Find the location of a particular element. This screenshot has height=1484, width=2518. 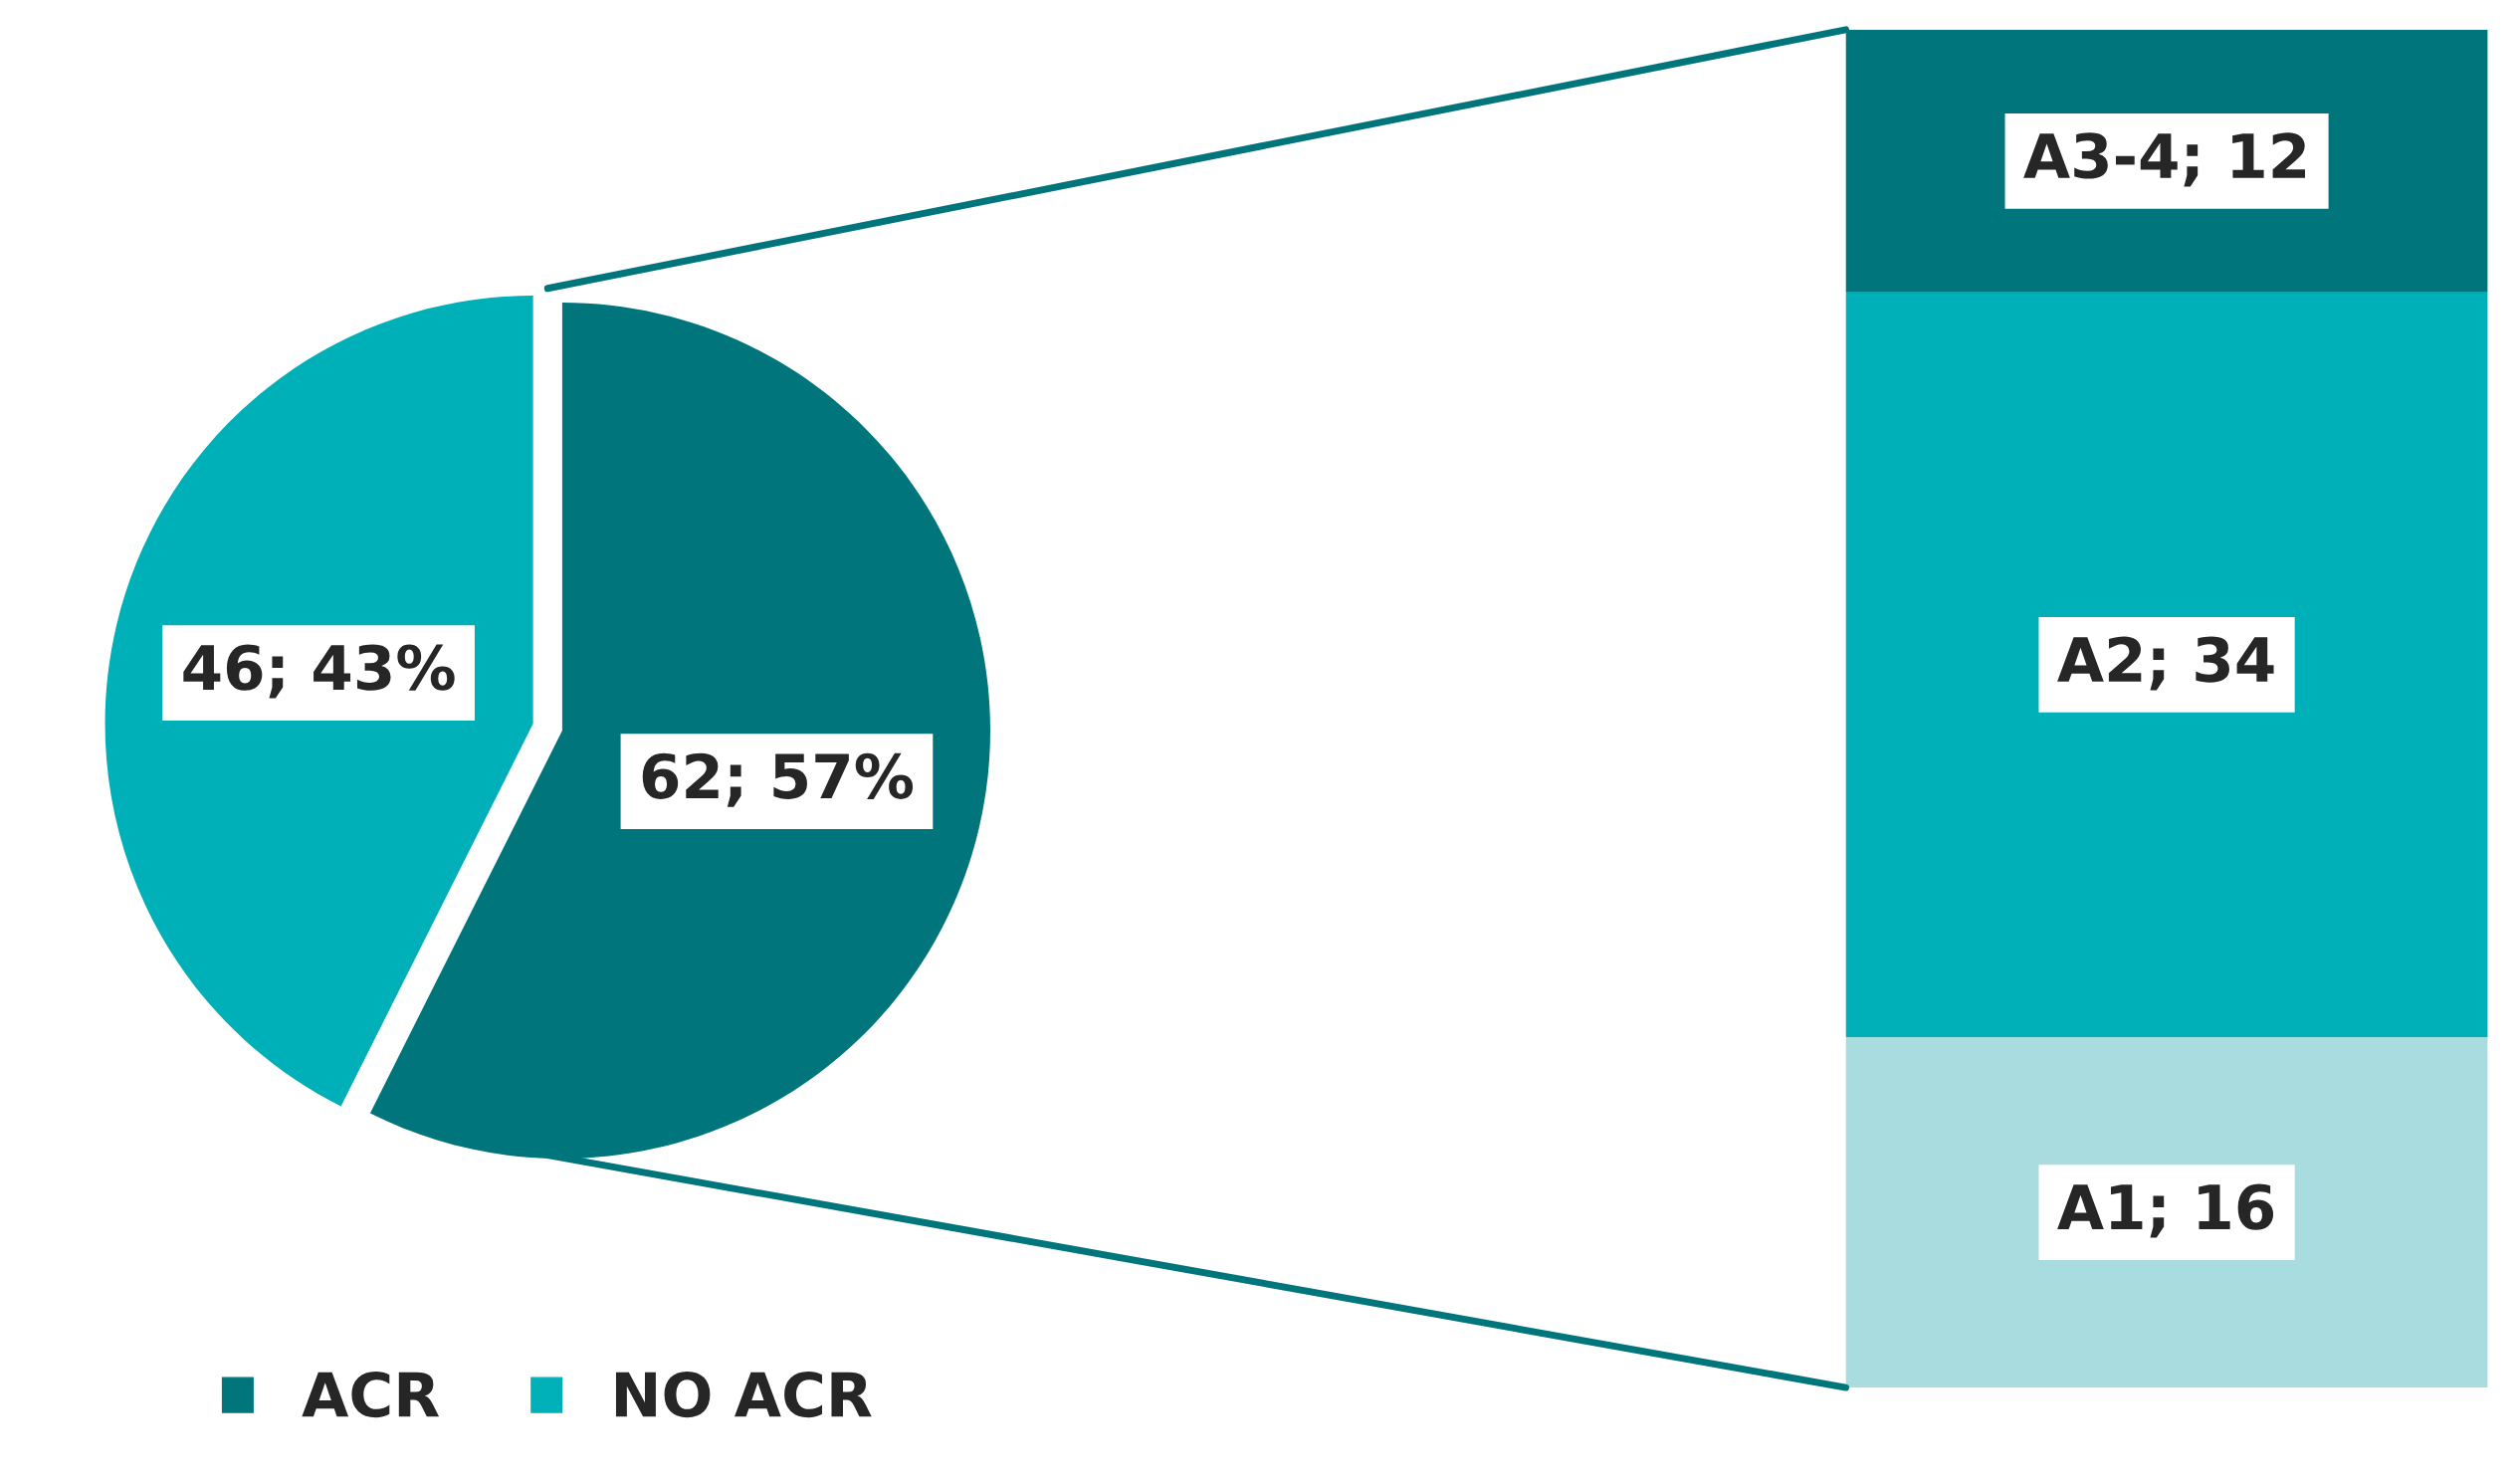

legend-label: ACR is located at coordinates (371, 1395).